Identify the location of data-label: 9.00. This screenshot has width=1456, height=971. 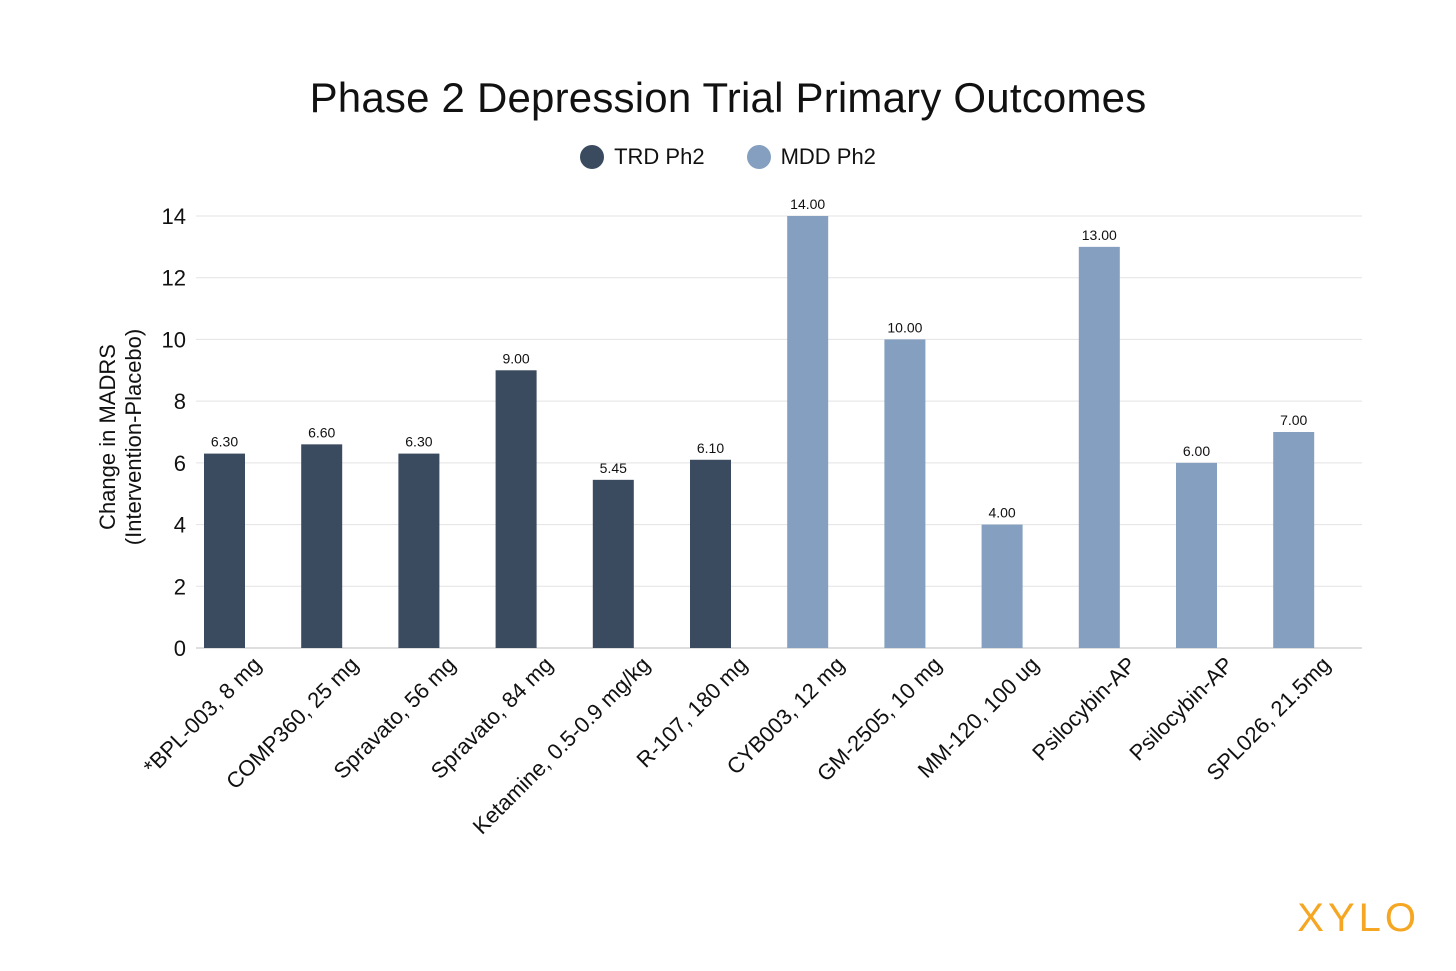
(515, 358).